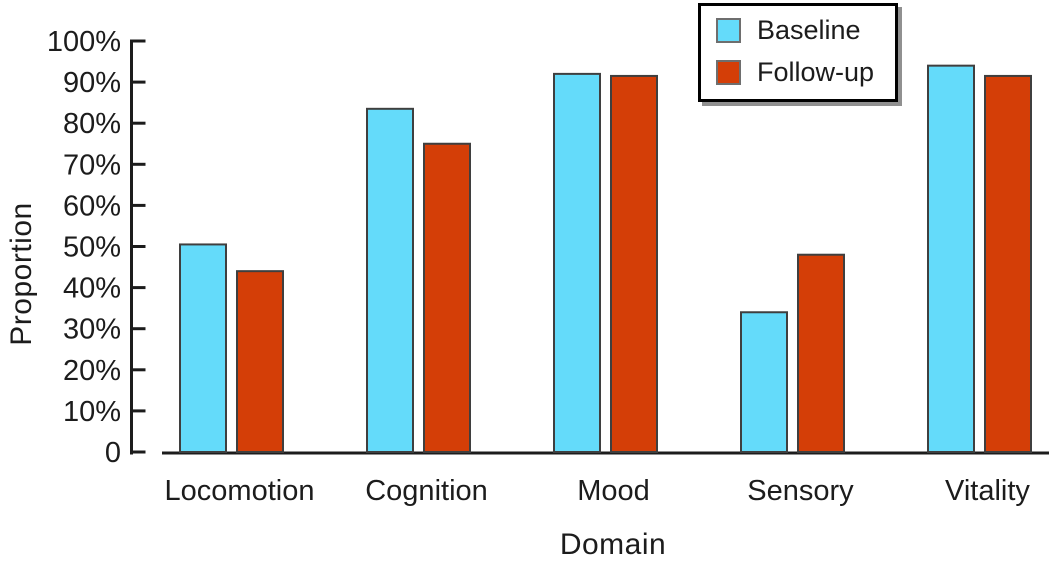  What do you see at coordinates (447, 297) in the screenshot?
I see `bar-followup-cognition` at bounding box center [447, 297].